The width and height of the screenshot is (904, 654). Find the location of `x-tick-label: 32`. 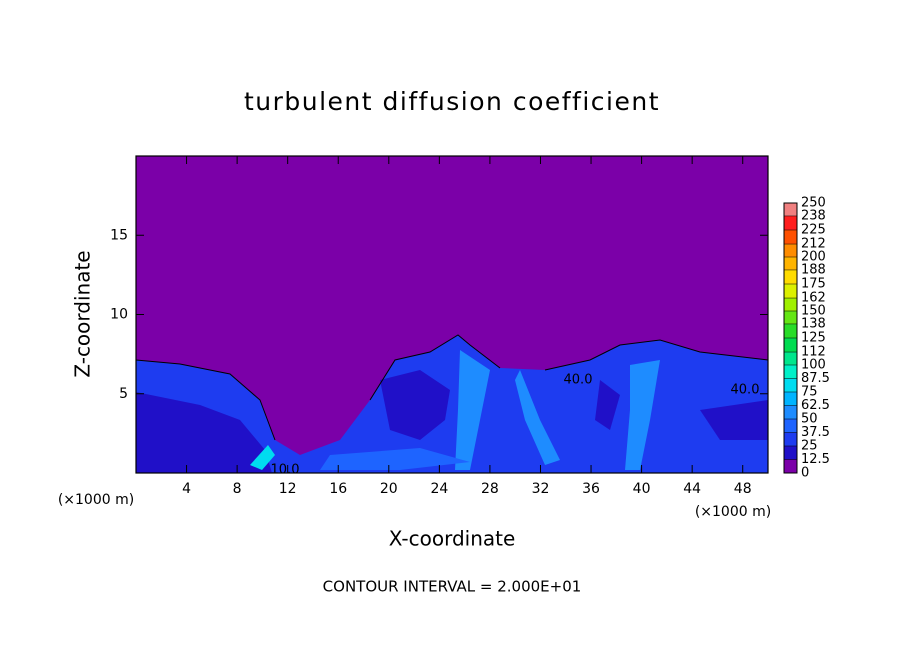

x-tick-label: 32 is located at coordinates (541, 489).